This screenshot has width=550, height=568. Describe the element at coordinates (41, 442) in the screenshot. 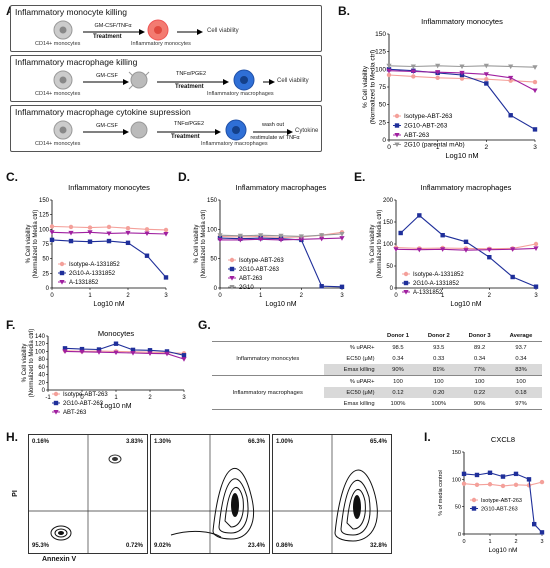

I see `quadrant-ul: 0.16%` at that location.